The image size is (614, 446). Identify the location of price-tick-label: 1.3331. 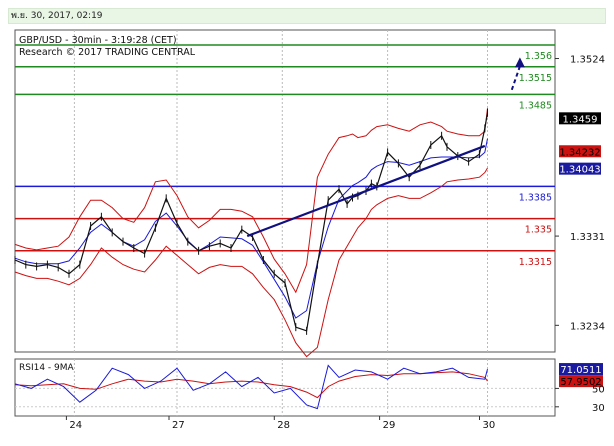
(587, 237).